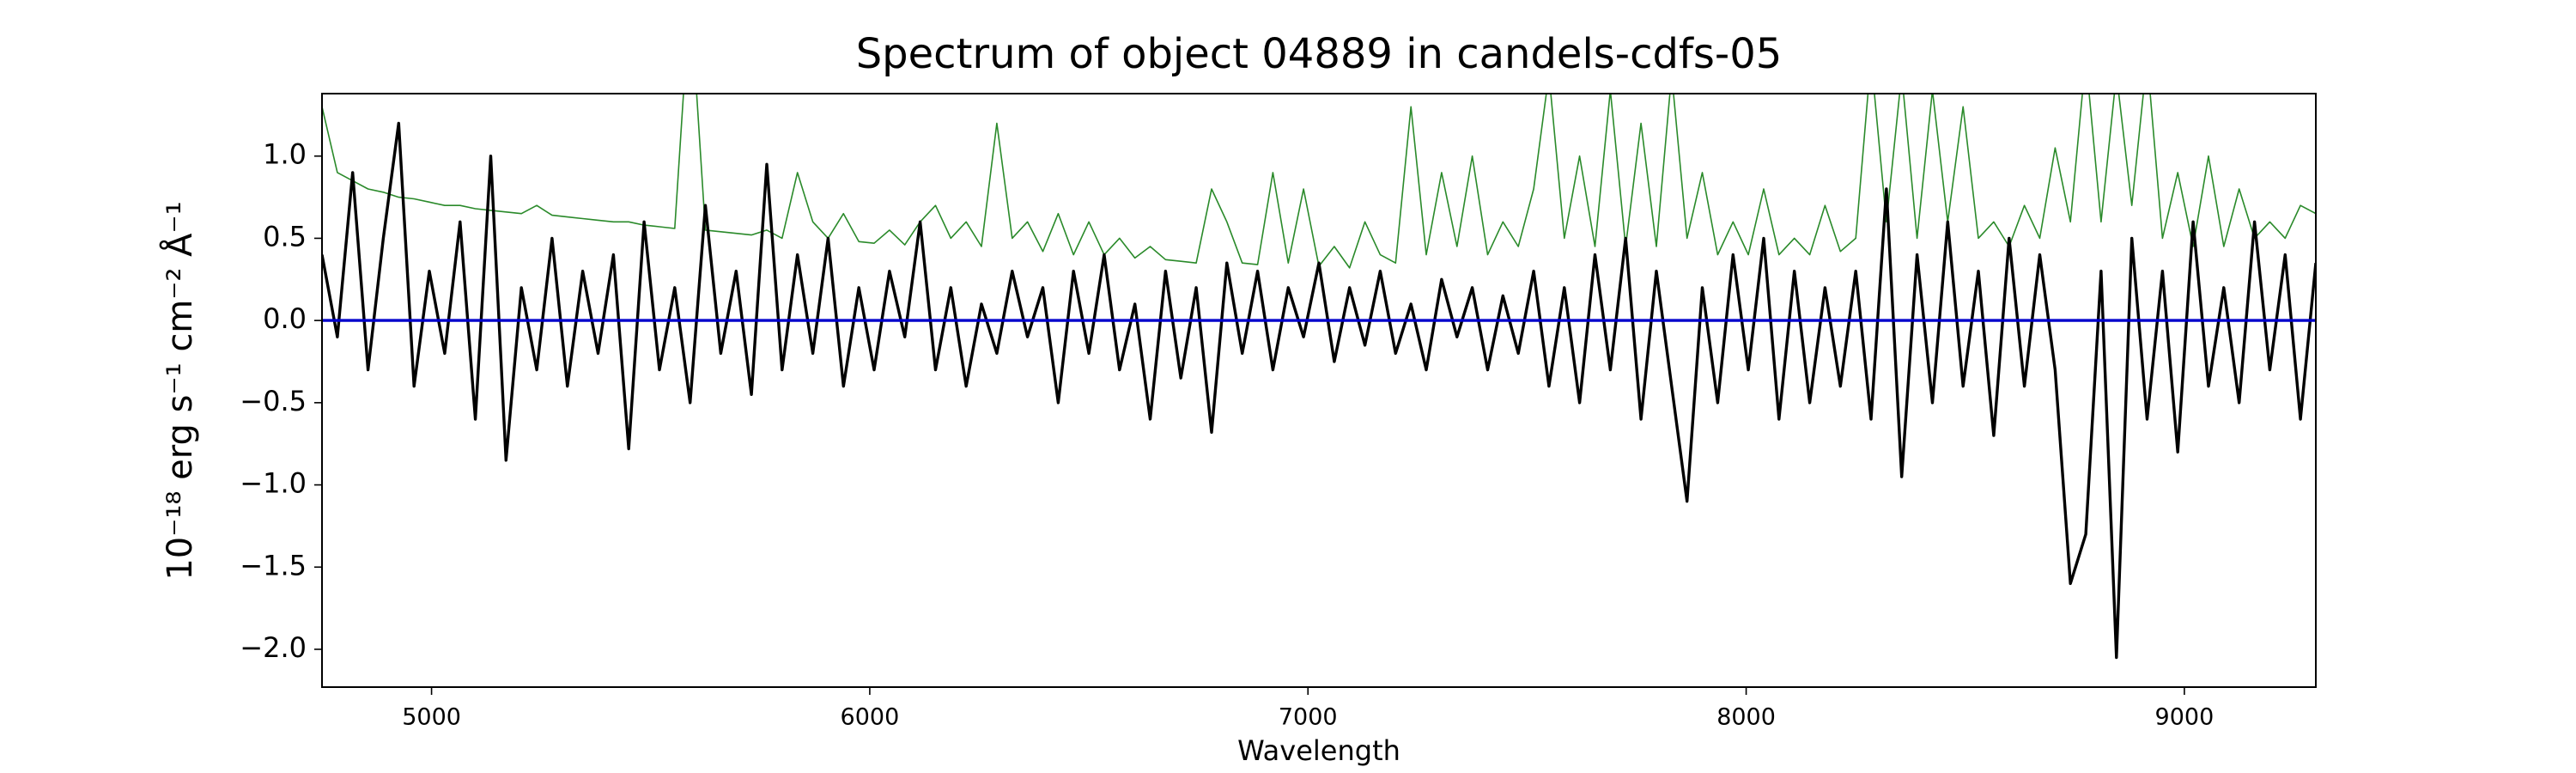  Describe the element at coordinates (285, 237) in the screenshot. I see `y-tick-label: 0.5` at that location.